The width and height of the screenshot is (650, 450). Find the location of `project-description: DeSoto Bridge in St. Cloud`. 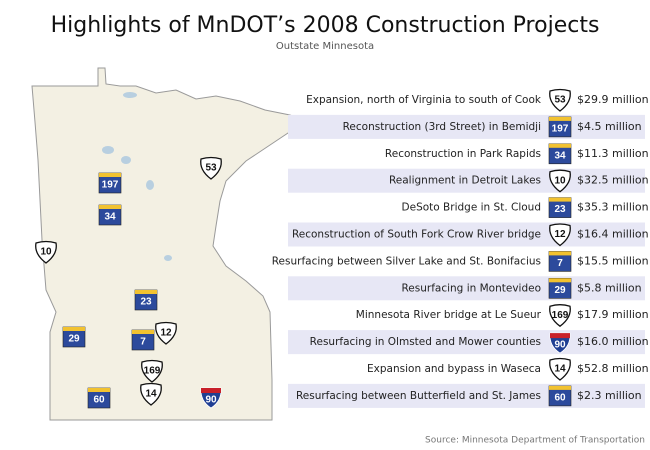

project-description: DeSoto Bridge in St. Cloud is located at coordinates (471, 208).